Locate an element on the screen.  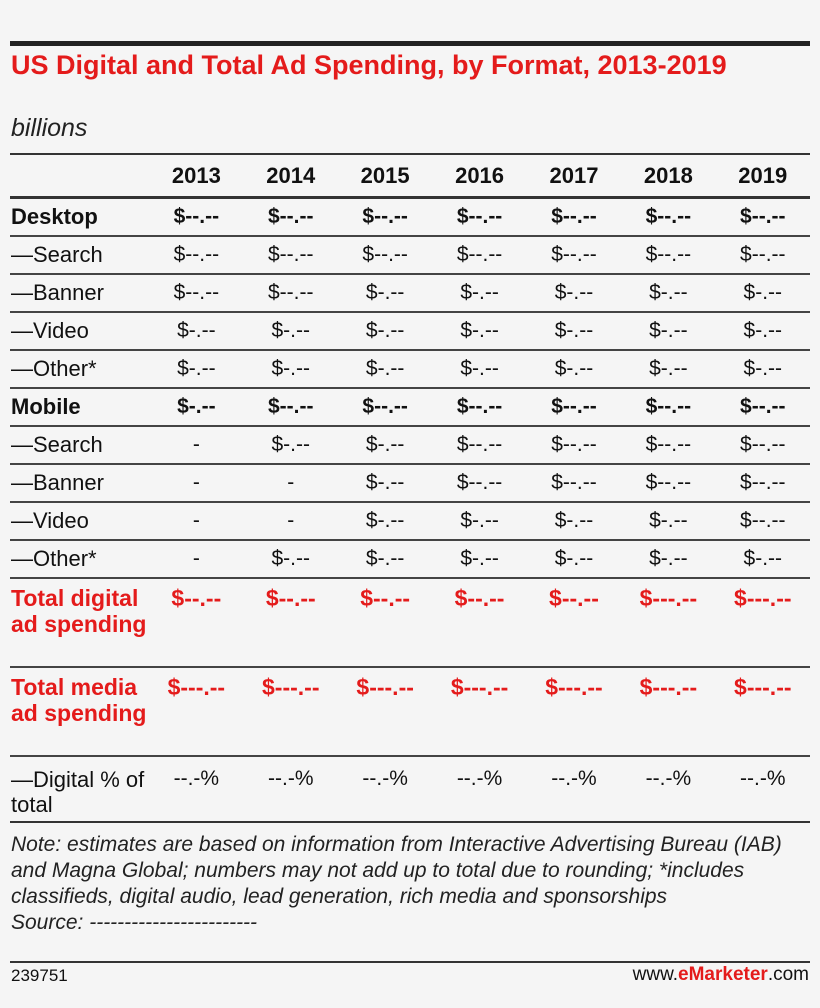
table-row: —Banner - - $-.-- $--.-- $--.-- $--.-- $--.-- is located at coordinates (410, 484).